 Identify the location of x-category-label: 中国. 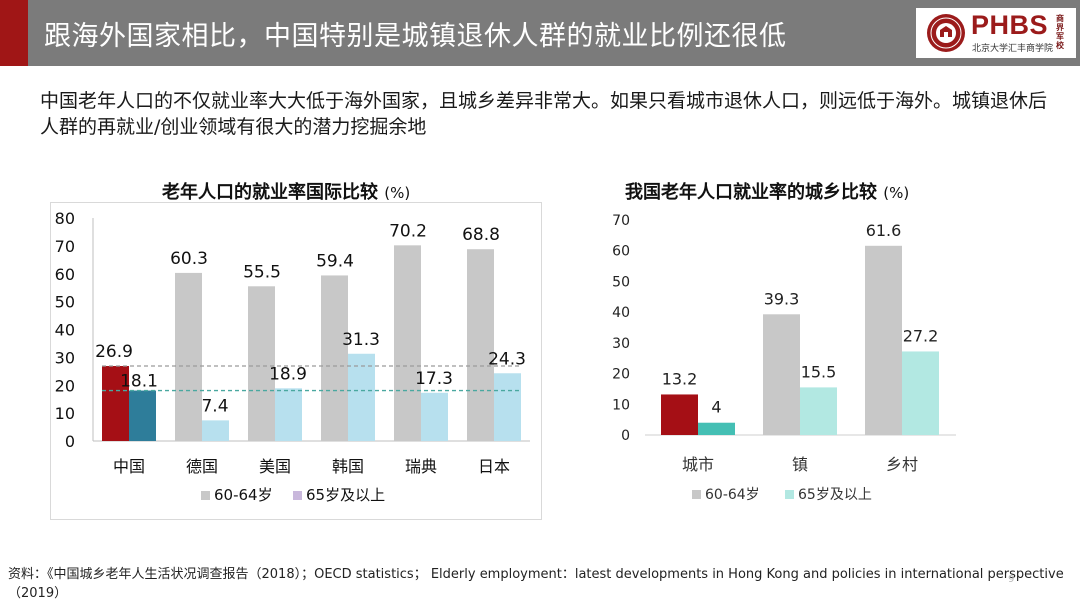
(129, 466).